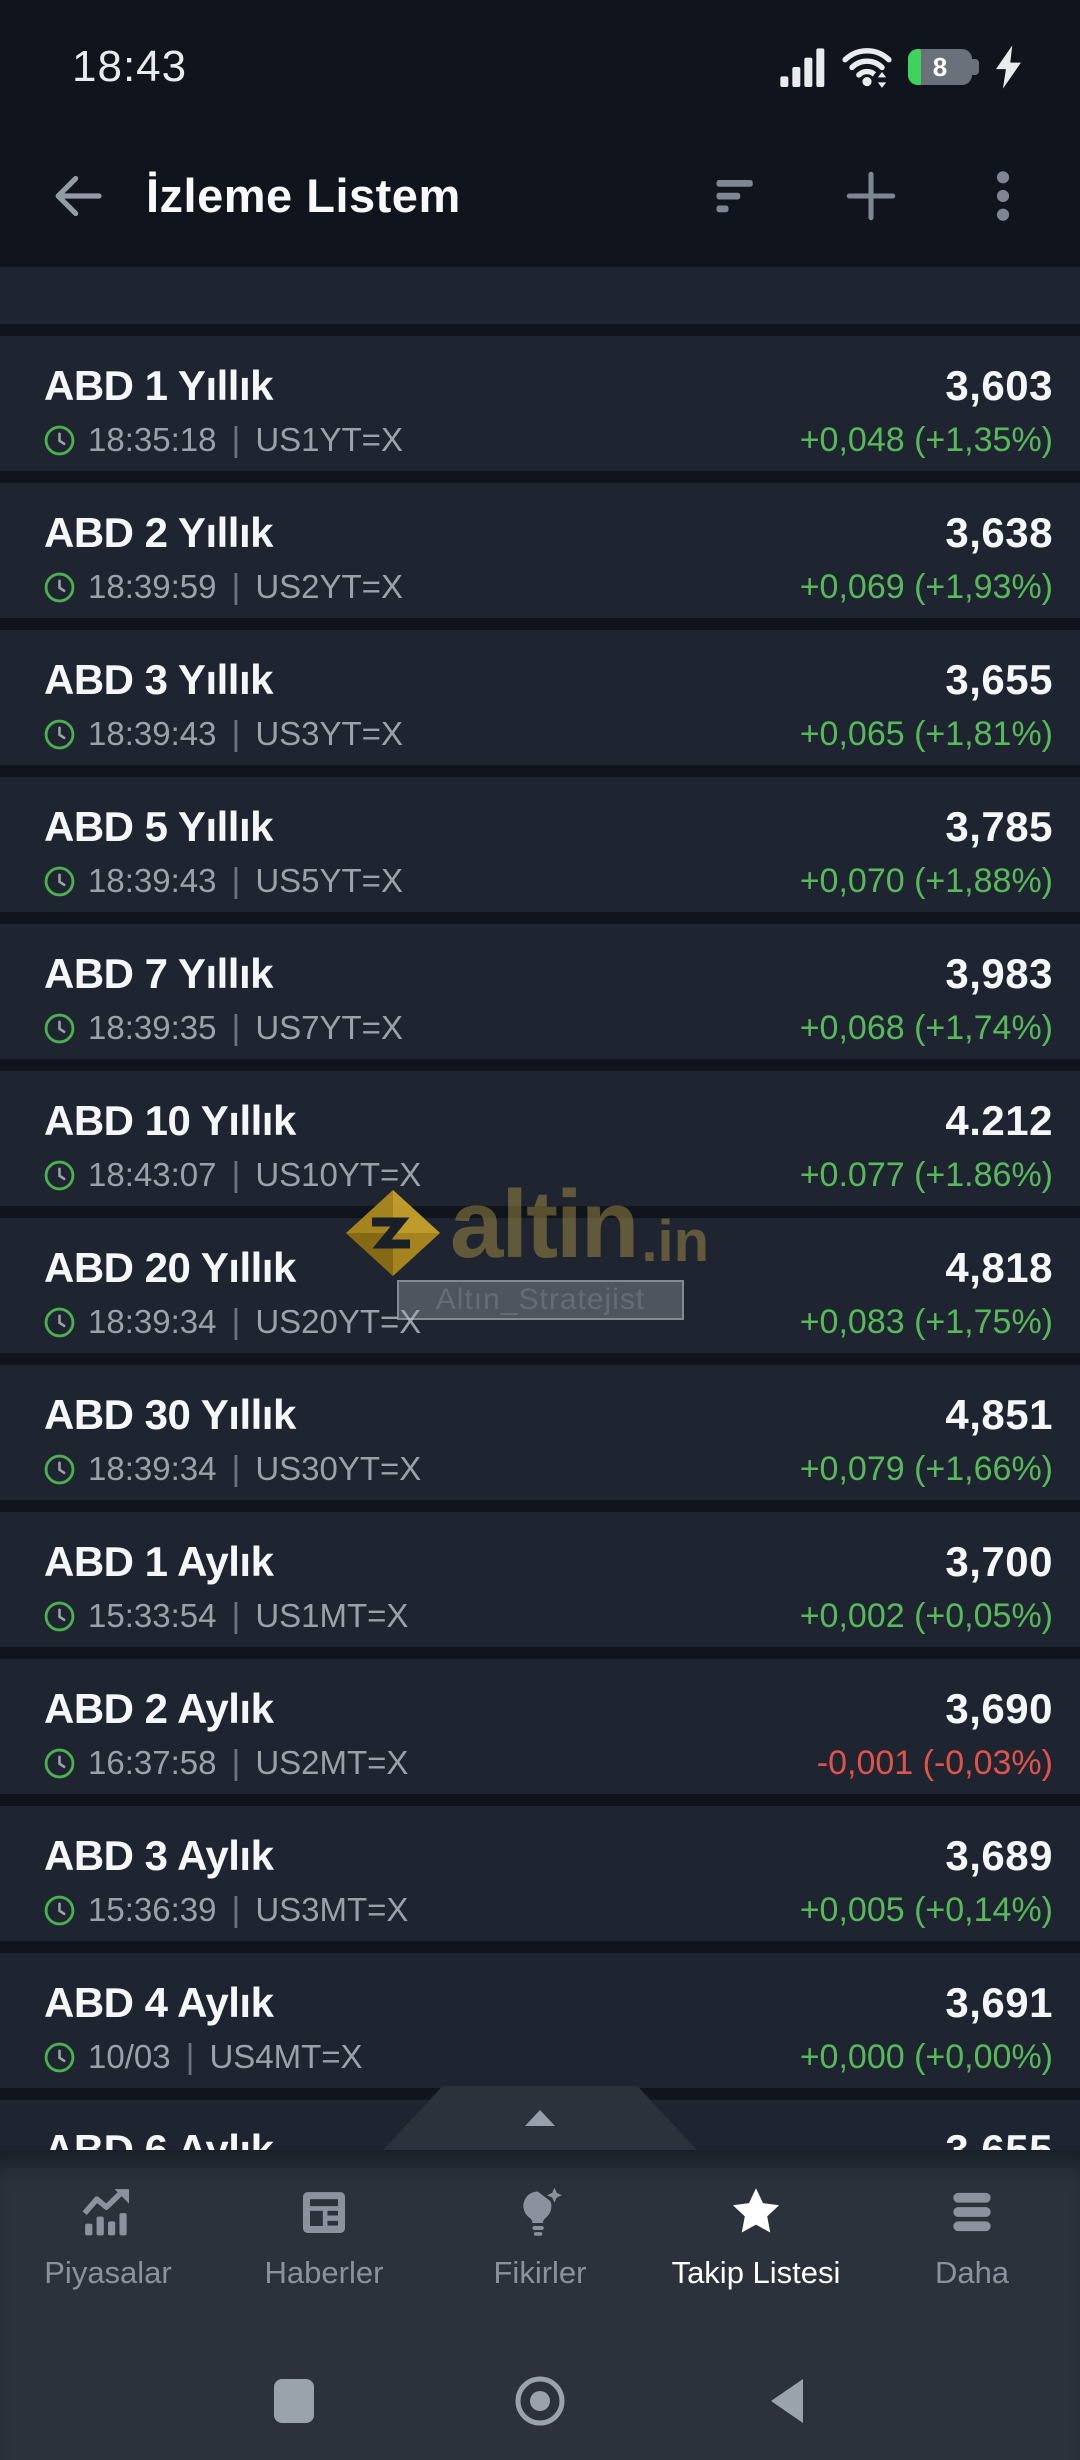 This screenshot has height=2460, width=1080. Describe the element at coordinates (129, 2056) in the screenshot. I see `quote-time: 10/03` at that location.